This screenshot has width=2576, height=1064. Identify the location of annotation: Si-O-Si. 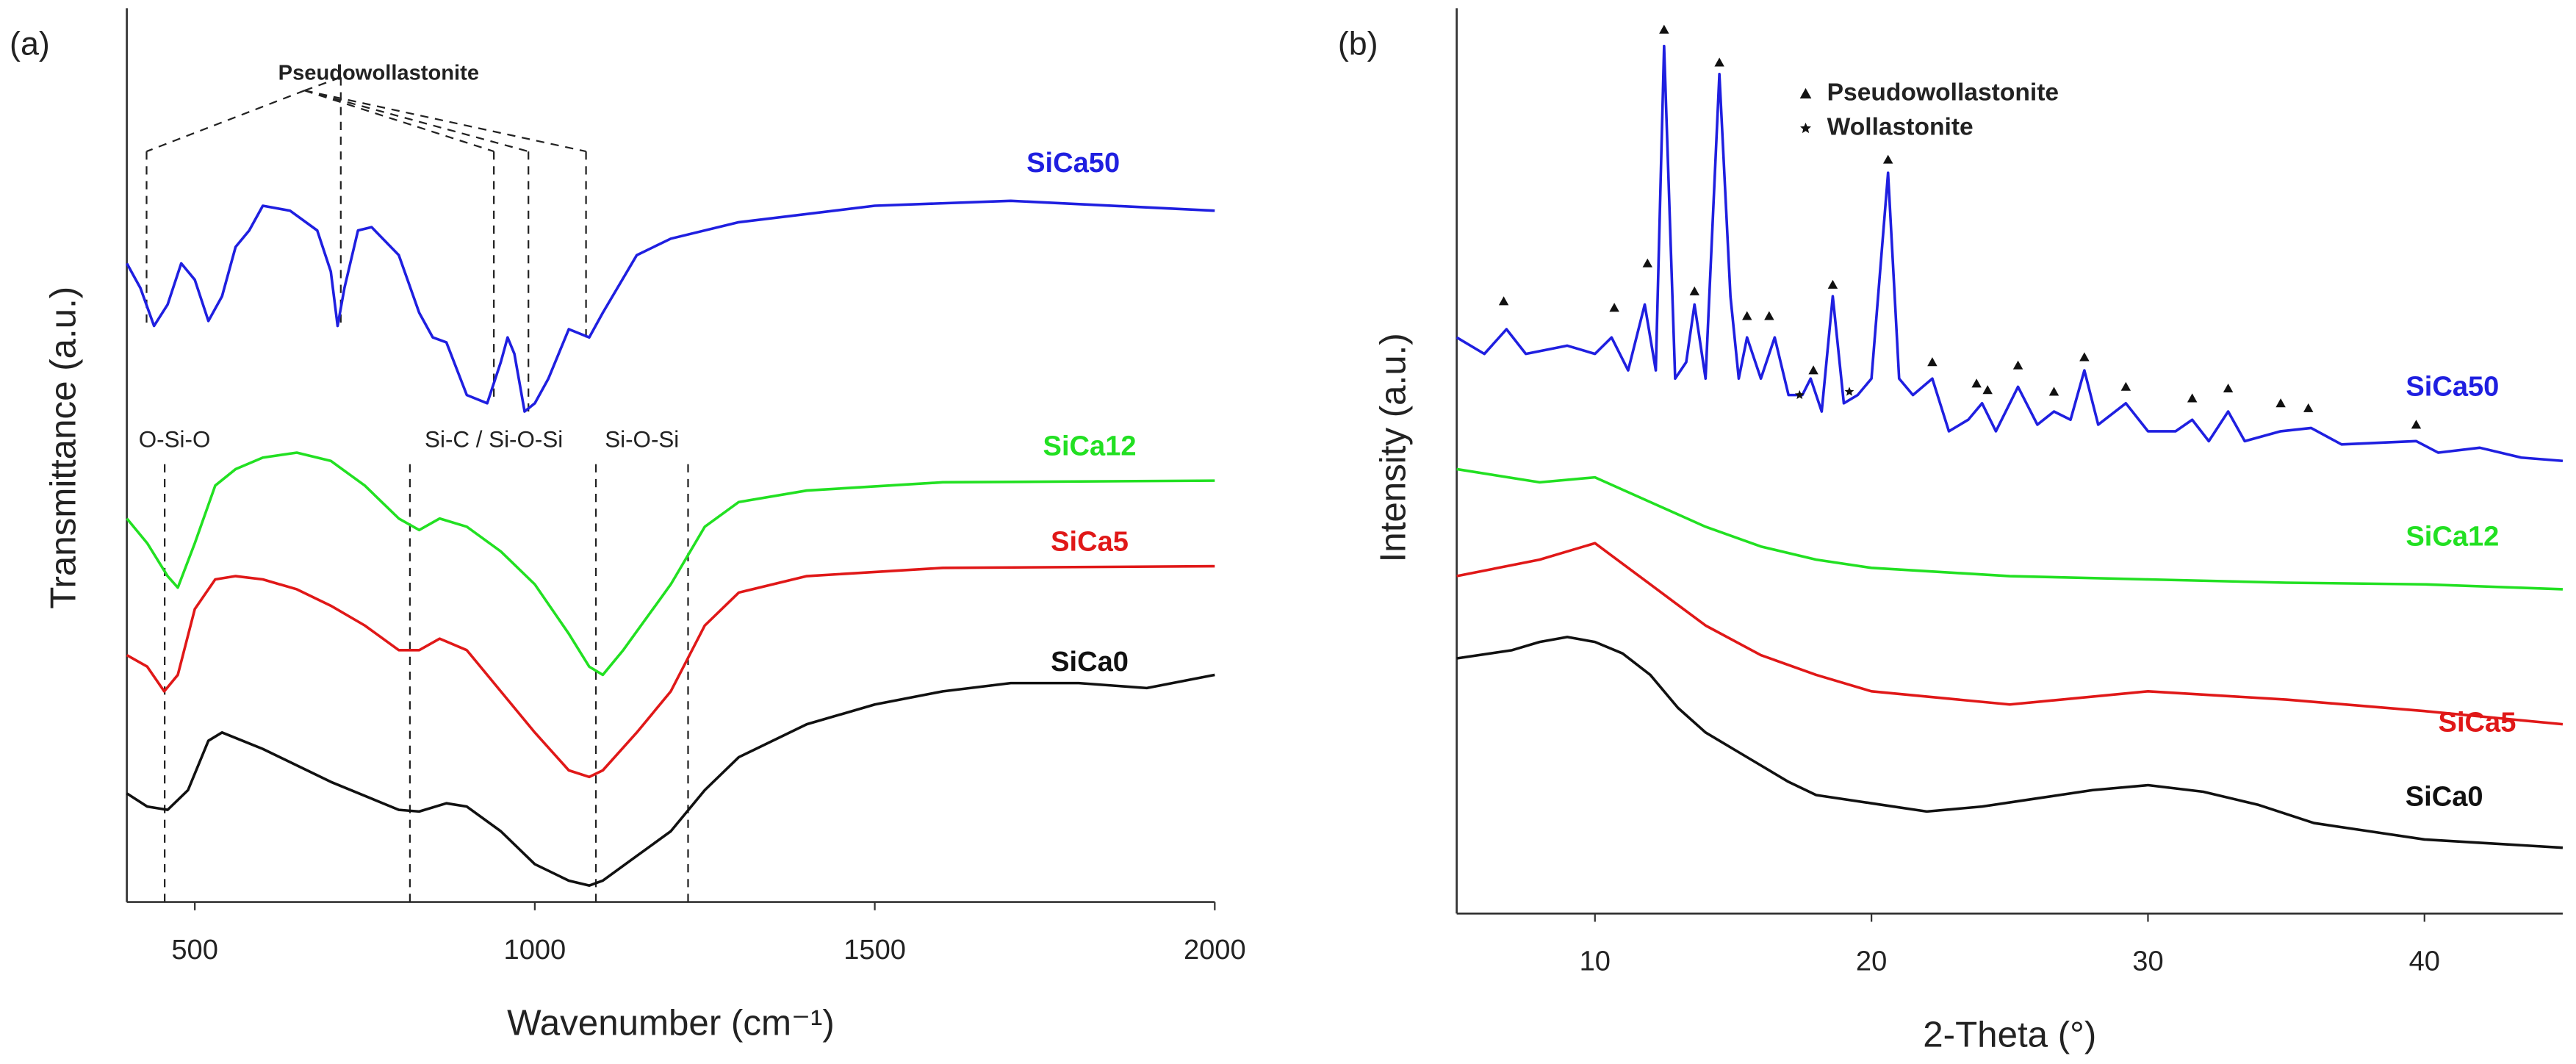
(642, 440).